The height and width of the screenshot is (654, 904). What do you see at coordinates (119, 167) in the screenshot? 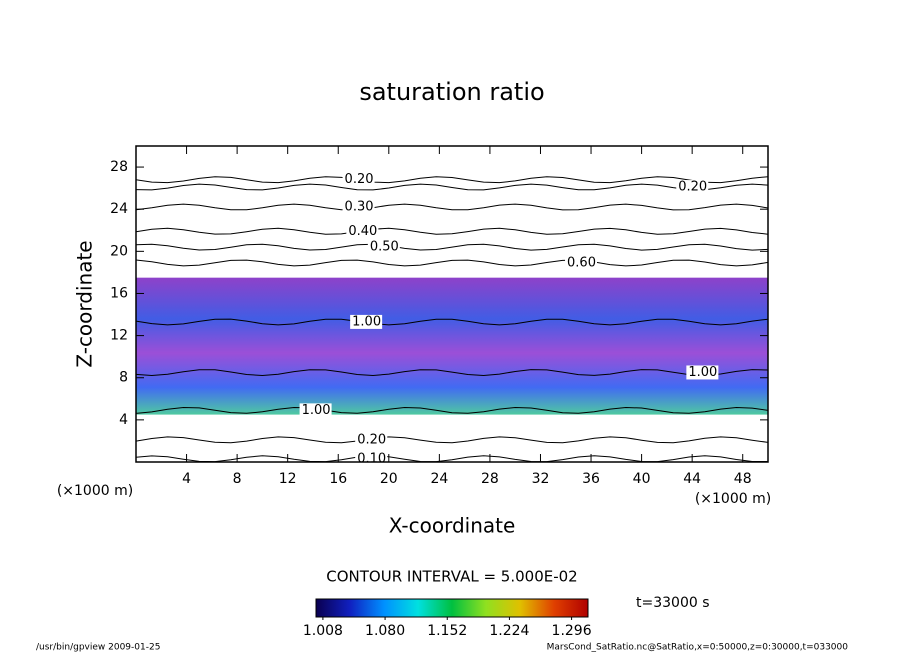
I see `y-tick-label: 28` at bounding box center [119, 167].